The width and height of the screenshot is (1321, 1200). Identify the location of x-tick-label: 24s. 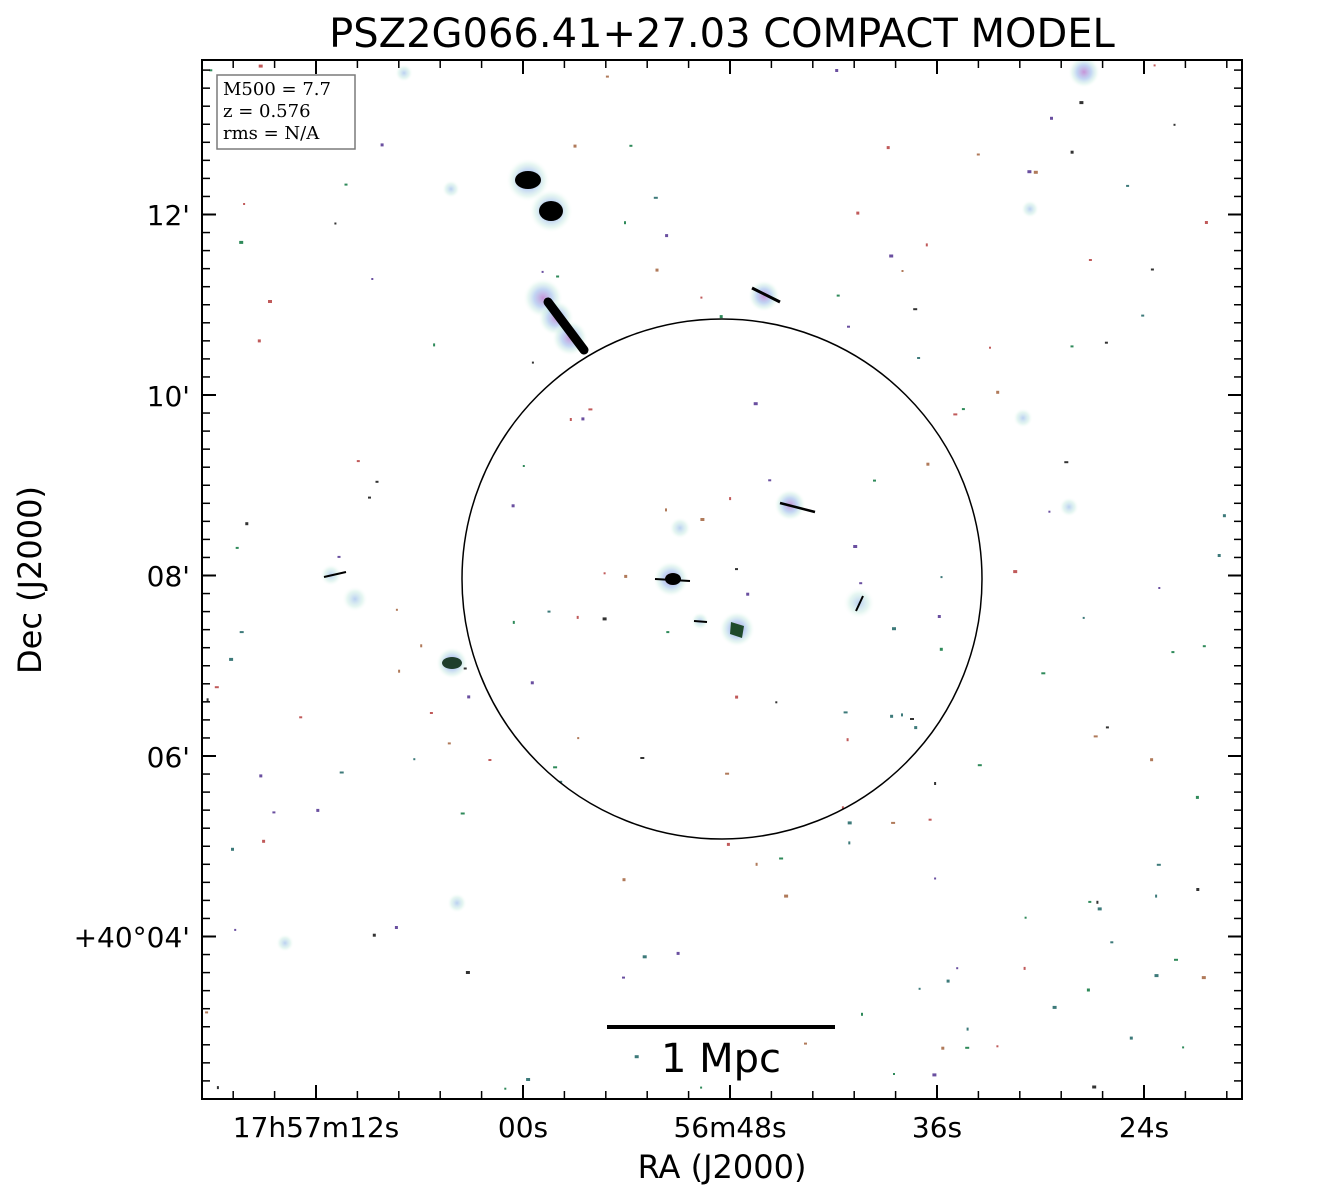
(1144, 1127).